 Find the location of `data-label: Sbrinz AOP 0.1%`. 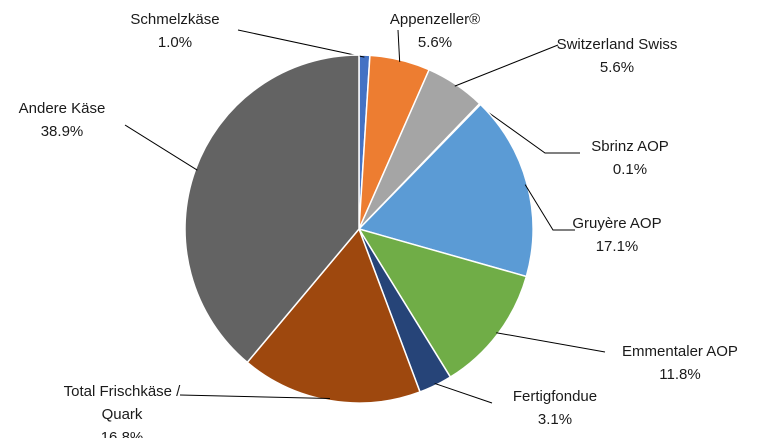

data-label: Sbrinz AOP 0.1% is located at coordinates (630, 158).